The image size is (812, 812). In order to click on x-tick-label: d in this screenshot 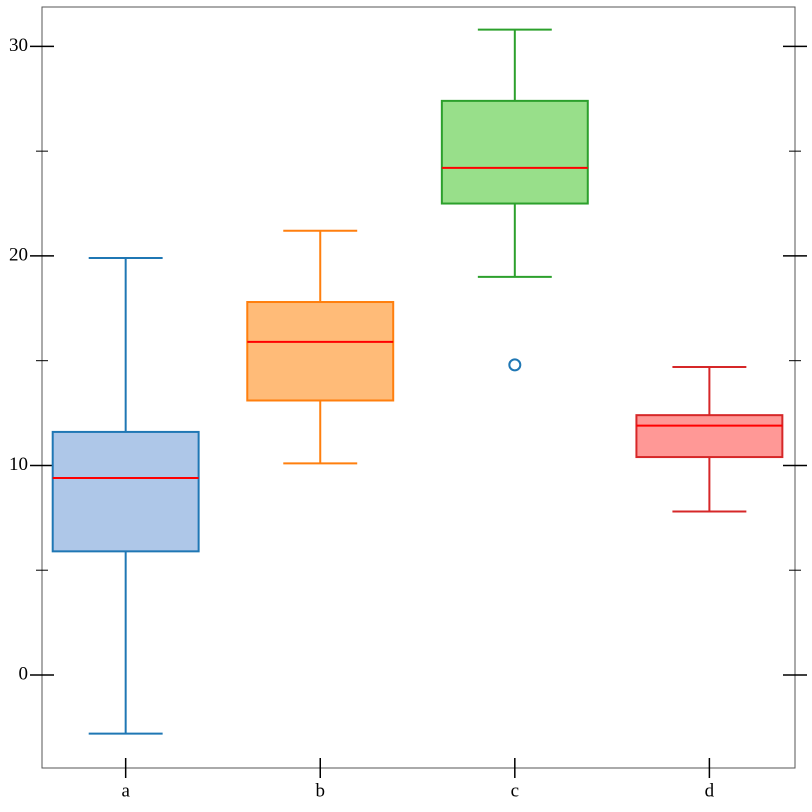, I will do `click(710, 790)`.